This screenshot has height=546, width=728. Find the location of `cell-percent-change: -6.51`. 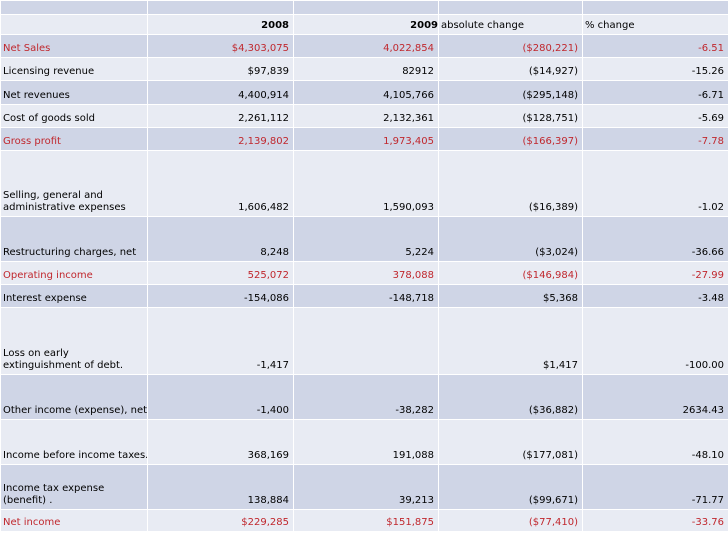

cell-percent-change: -6.51 is located at coordinates (655, 46).